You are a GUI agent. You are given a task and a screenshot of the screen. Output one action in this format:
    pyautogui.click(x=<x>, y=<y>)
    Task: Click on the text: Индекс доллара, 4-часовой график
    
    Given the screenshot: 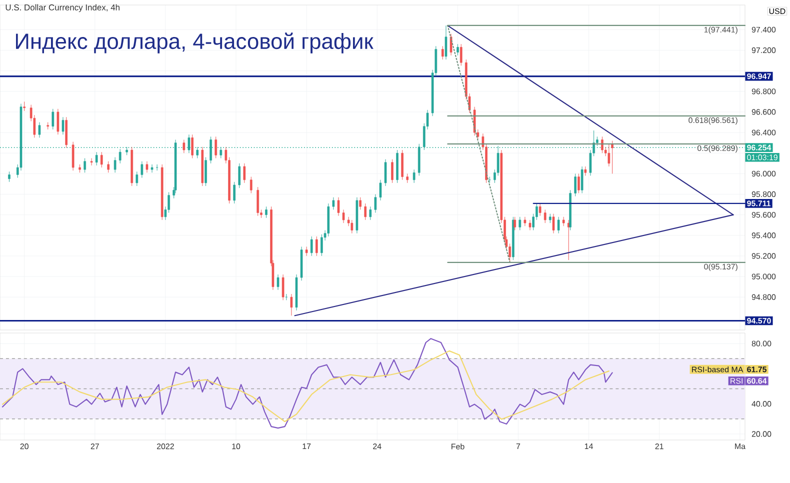 What is the action you would take?
    pyautogui.click(x=195, y=43)
    